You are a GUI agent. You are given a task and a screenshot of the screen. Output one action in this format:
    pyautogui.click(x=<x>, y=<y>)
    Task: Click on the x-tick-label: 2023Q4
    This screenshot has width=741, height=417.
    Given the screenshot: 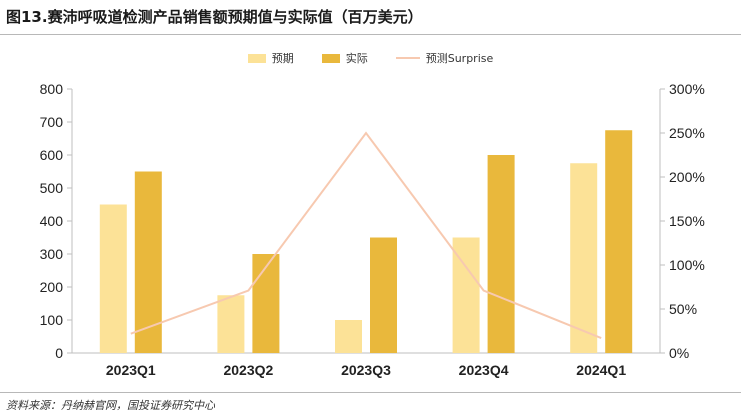 What is the action you would take?
    pyautogui.click(x=484, y=370)
    